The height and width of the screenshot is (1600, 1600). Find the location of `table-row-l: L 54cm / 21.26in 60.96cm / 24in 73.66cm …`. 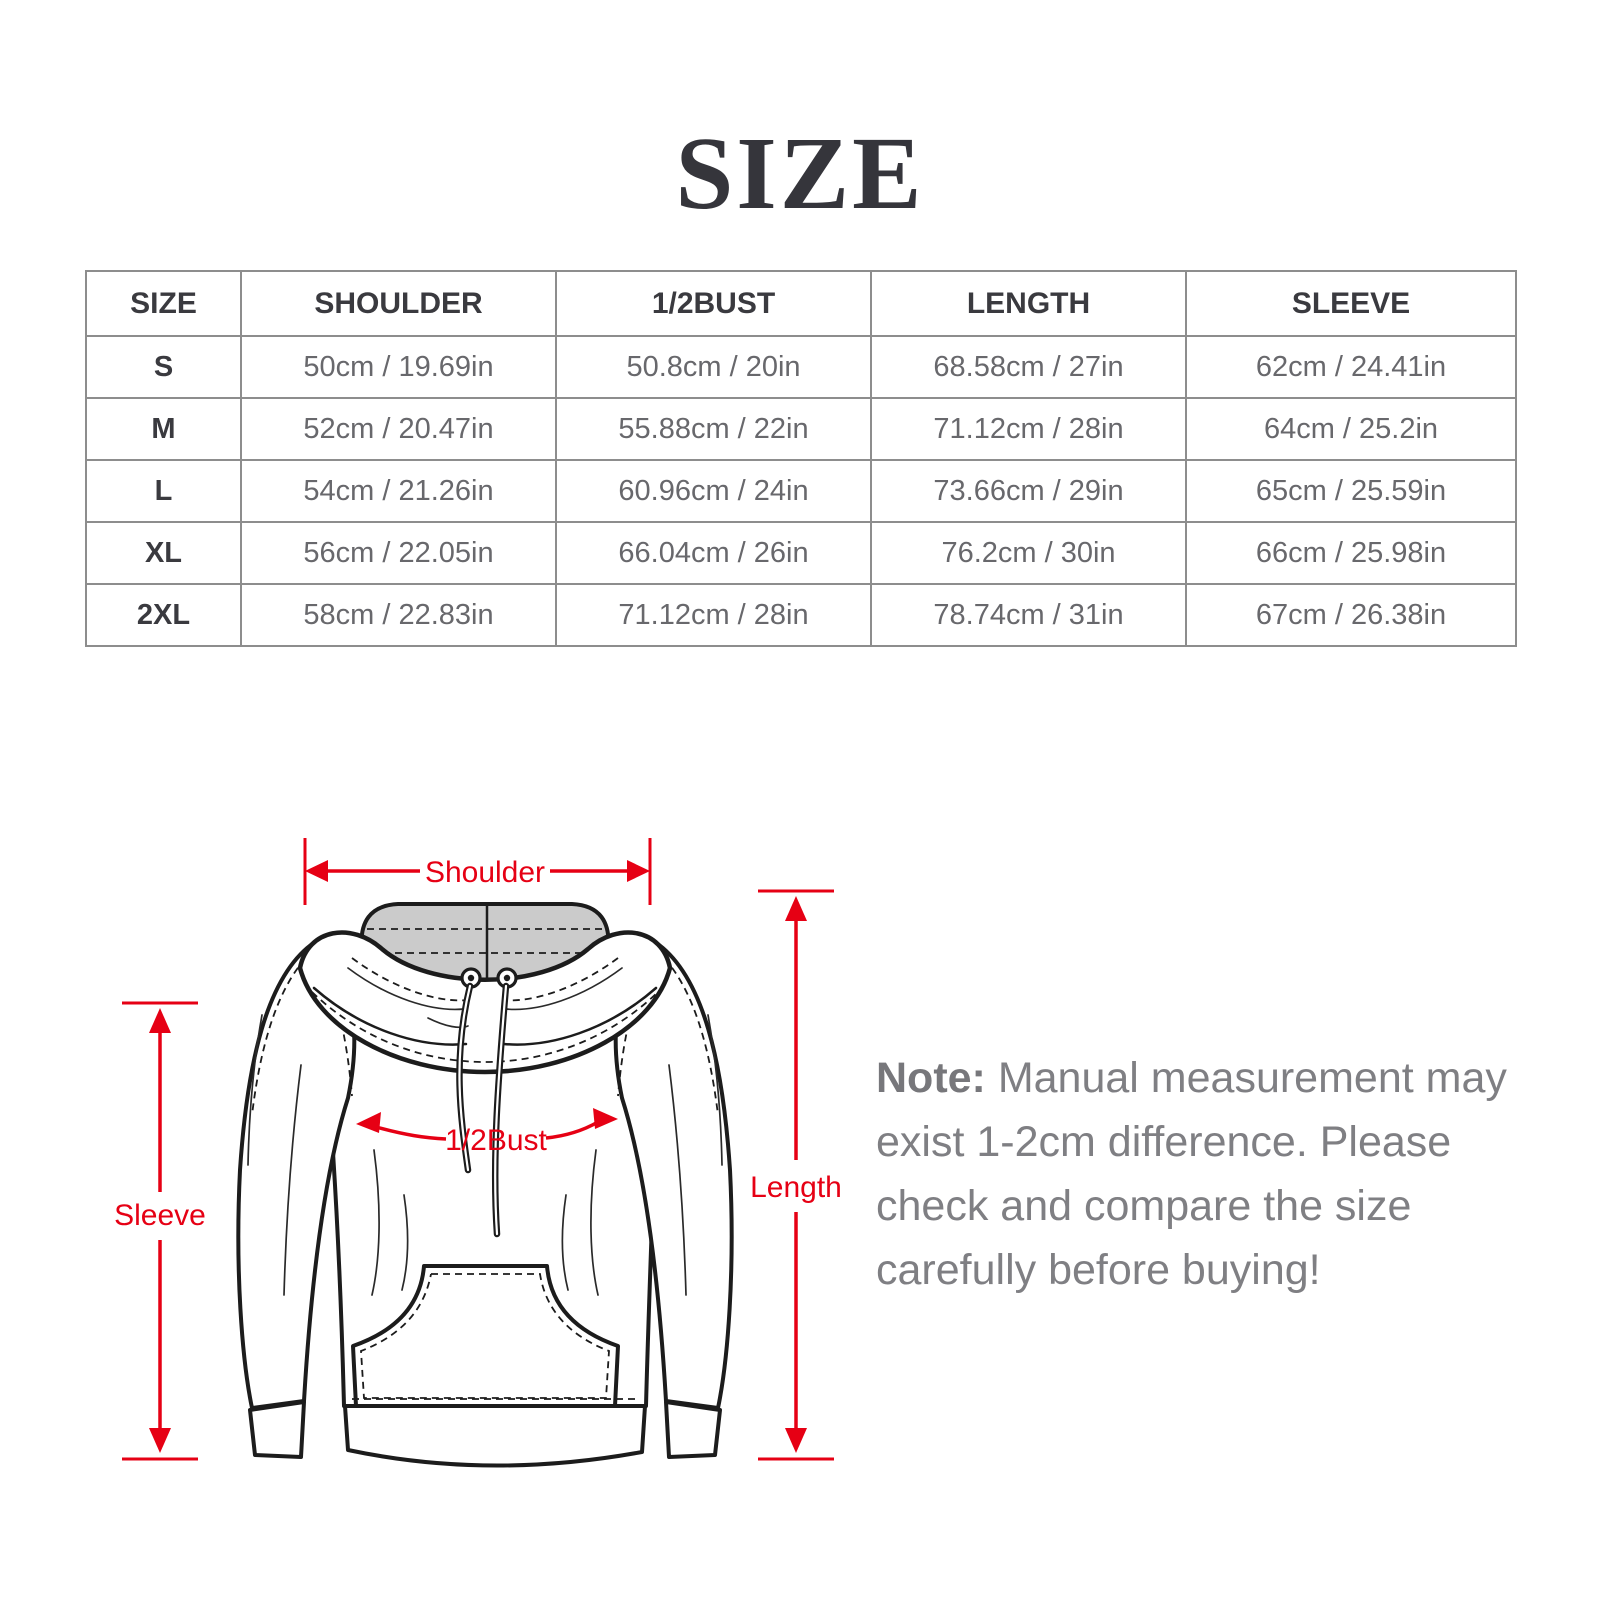

table-row-l: L 54cm / 21.26in 60.96cm / 24in 73.66cm … is located at coordinates (801, 491).